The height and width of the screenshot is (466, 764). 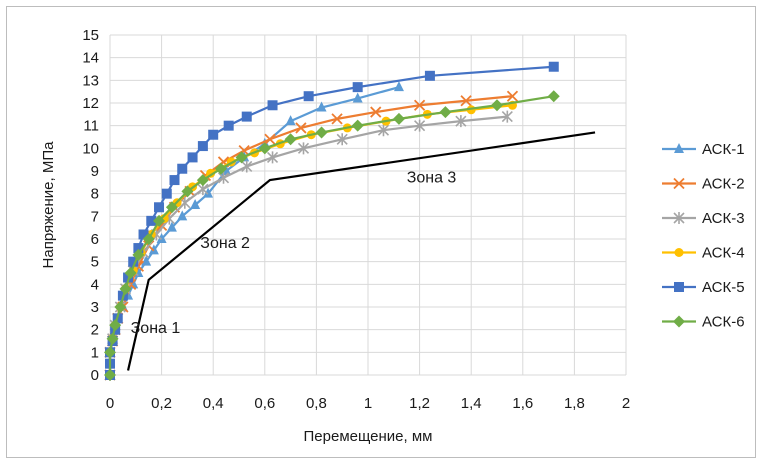 What do you see at coordinates (471, 403) in the screenshot?
I see `x-tick-label: 1,4` at bounding box center [471, 403].